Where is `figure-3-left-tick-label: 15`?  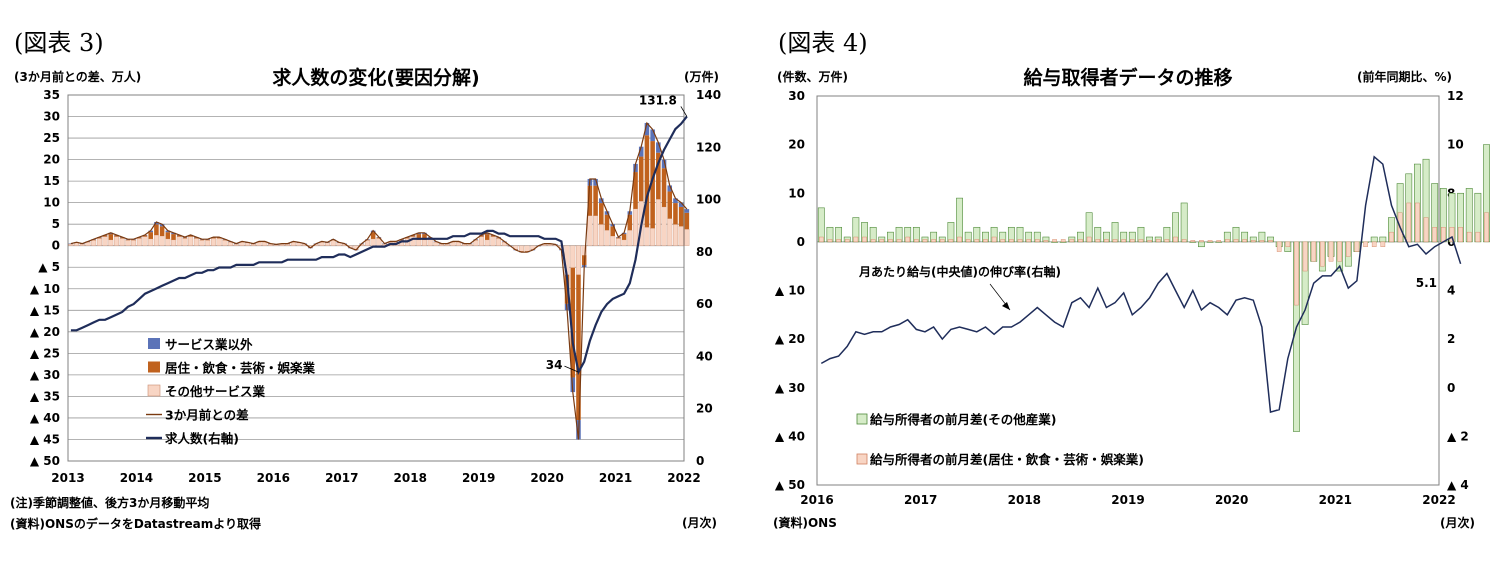
figure-3-left-tick-label: 15 is located at coordinates (51, 181).